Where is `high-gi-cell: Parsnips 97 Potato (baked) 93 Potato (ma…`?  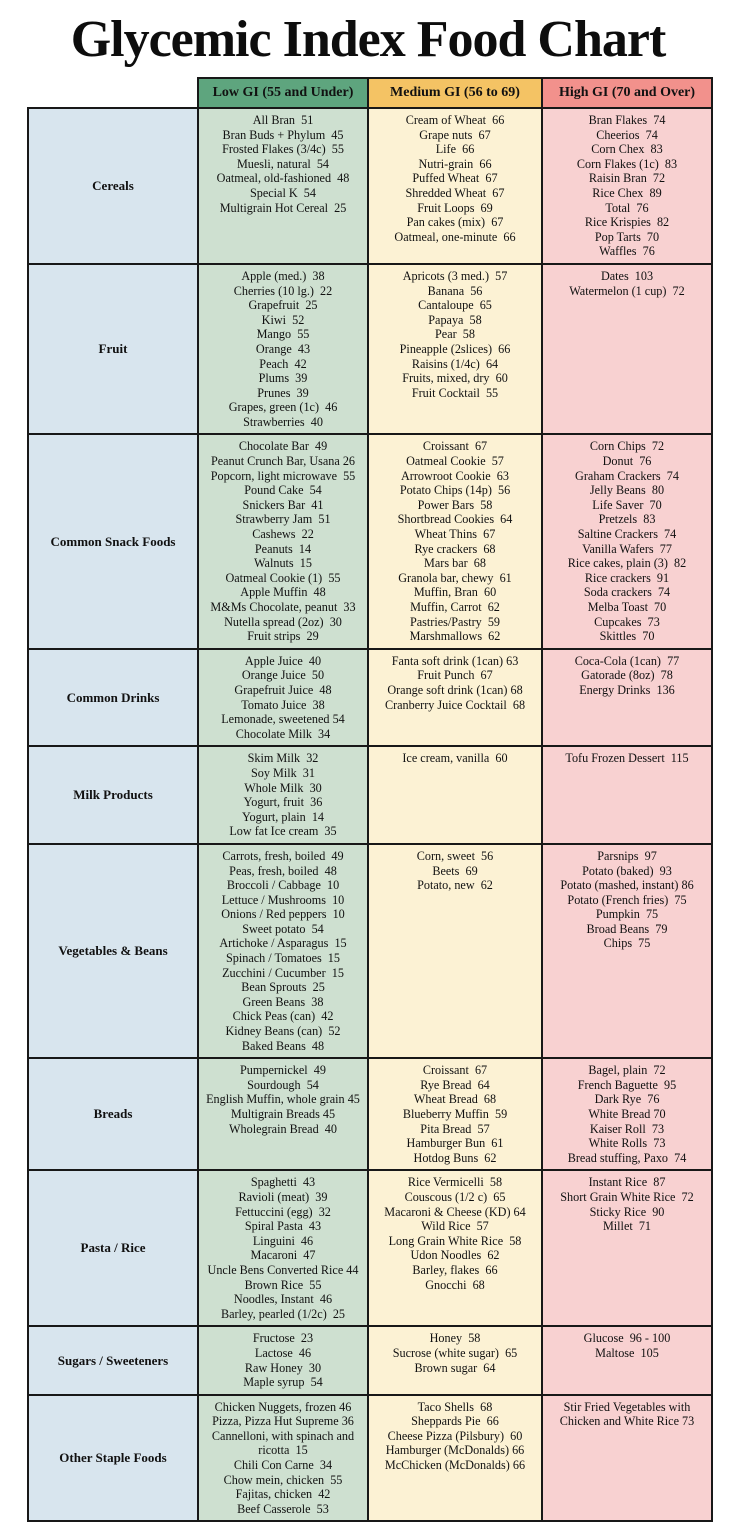 high-gi-cell: Parsnips 97 Potato (baked) 93 Potato (ma… is located at coordinates (627, 951).